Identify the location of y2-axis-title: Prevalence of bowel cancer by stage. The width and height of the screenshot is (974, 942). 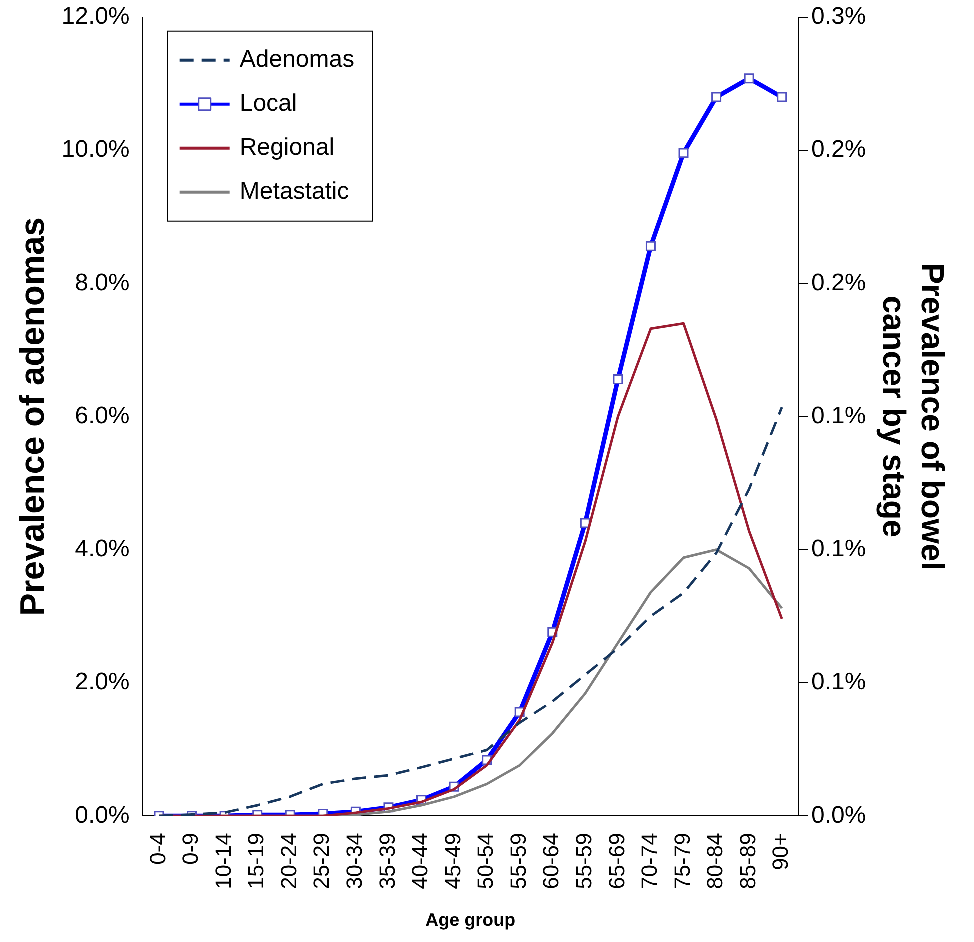
(913, 416).